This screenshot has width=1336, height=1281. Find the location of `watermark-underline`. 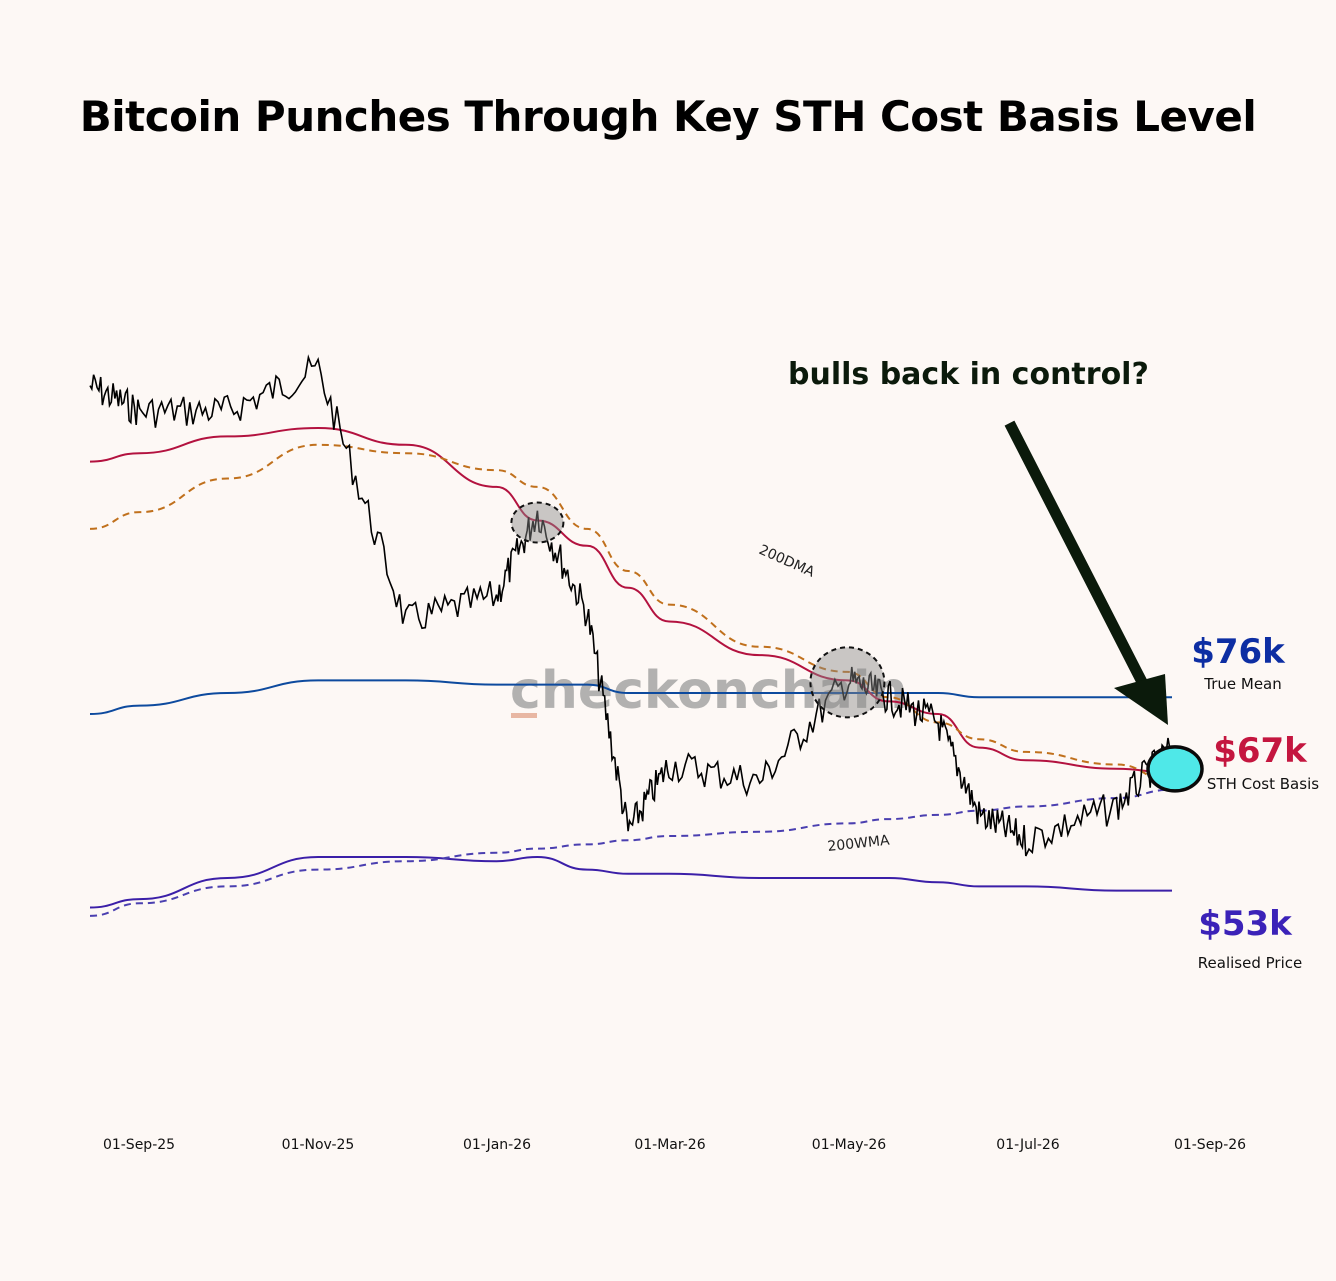

watermark-underline is located at coordinates (524, 715).